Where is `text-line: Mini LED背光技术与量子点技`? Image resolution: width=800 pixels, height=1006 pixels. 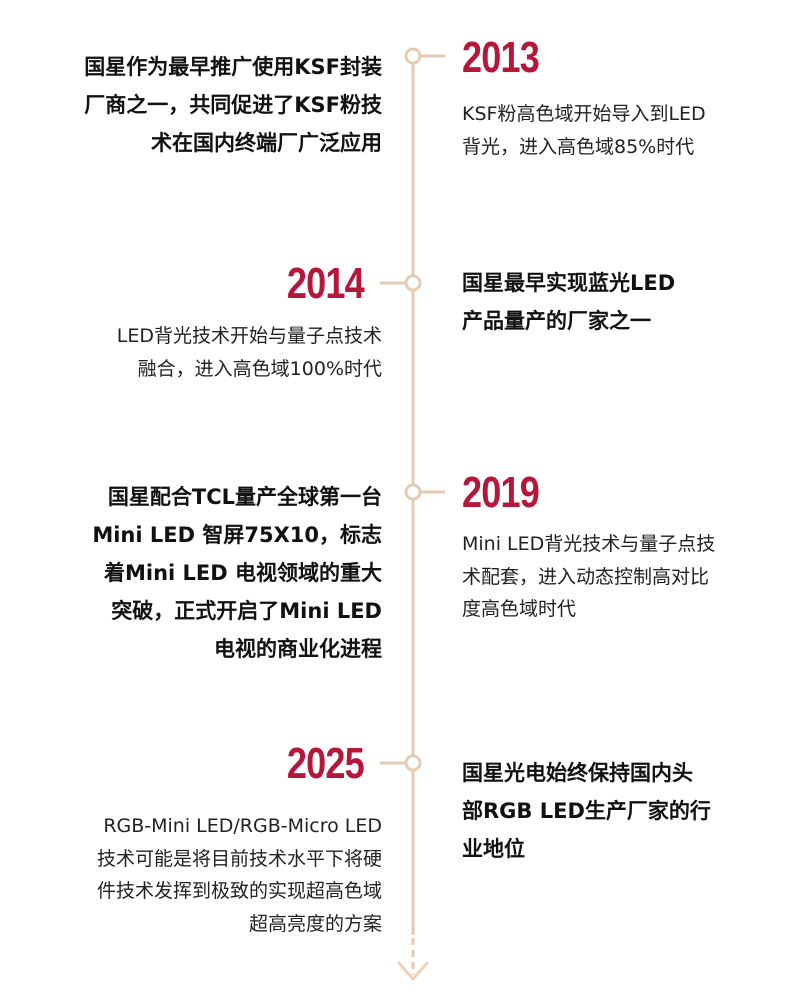 text-line: Mini LED背光技术与量子点技 is located at coordinates (589, 544).